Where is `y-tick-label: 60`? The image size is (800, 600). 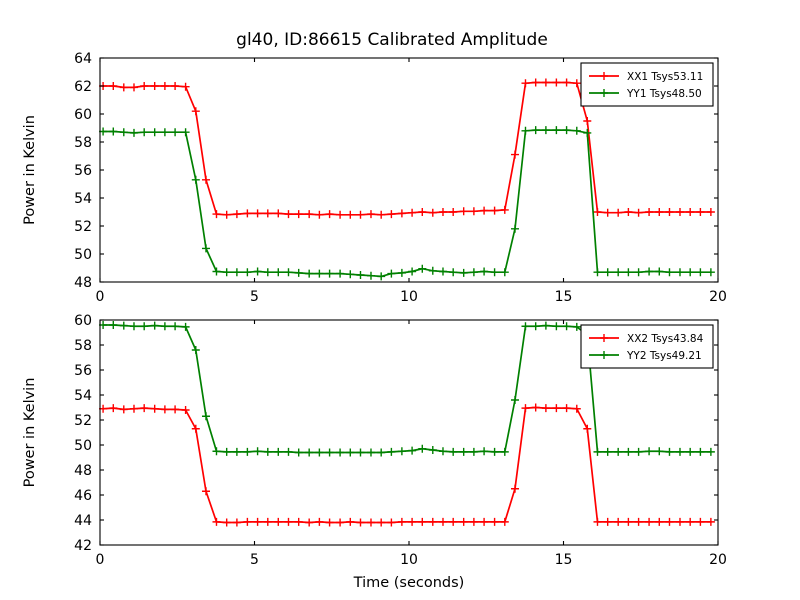 y-tick-label: 60 is located at coordinates (83, 321).